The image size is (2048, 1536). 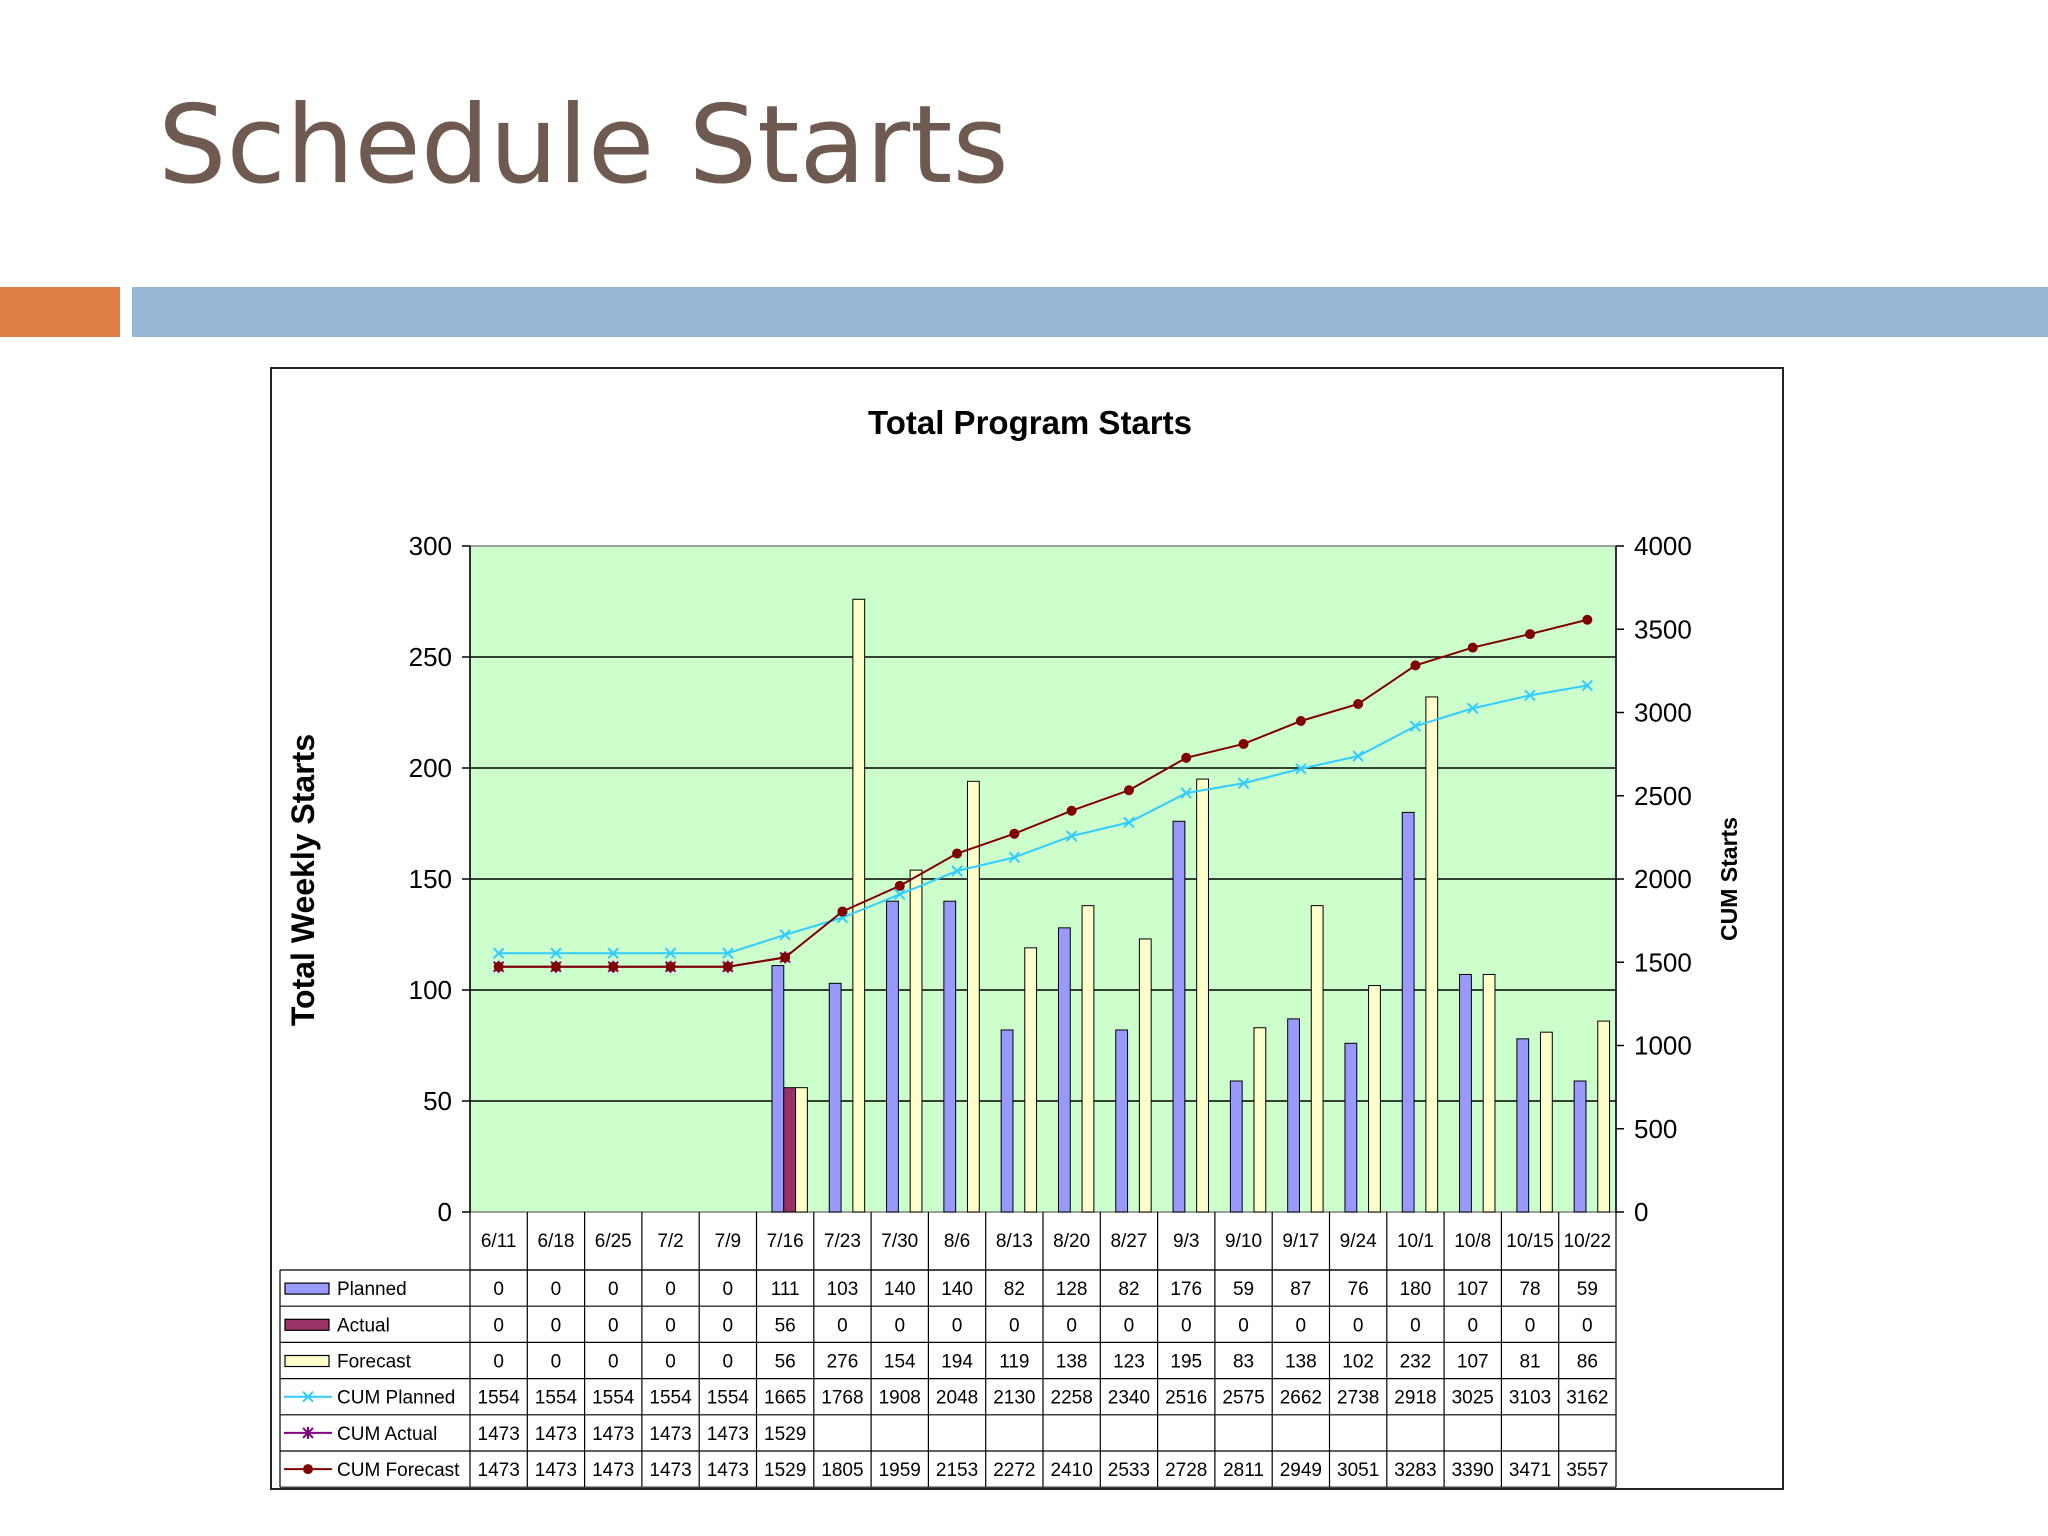 What do you see at coordinates (396, 1398) in the screenshot?
I see `legend-label: CUM Planned` at bounding box center [396, 1398].